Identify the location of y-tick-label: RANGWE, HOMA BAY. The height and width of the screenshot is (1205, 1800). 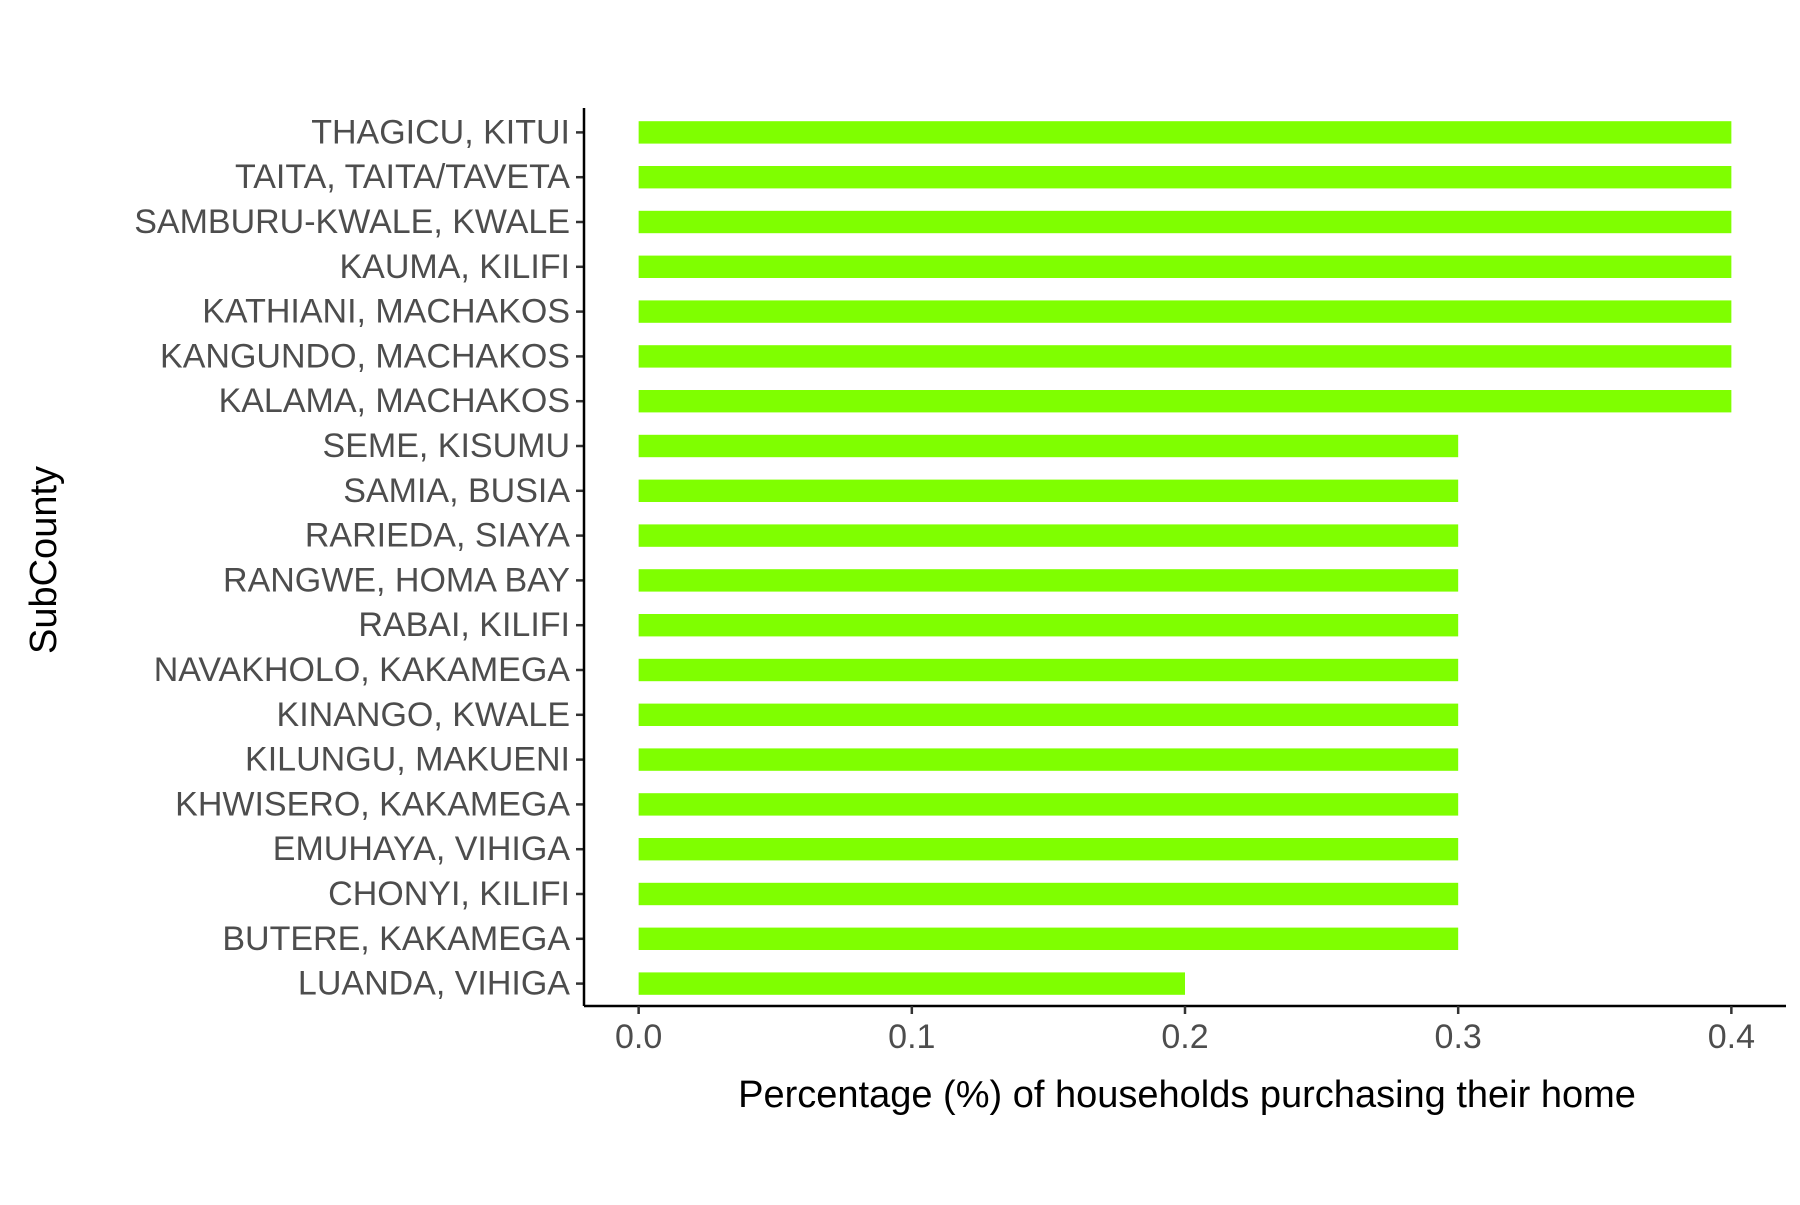
(396, 580).